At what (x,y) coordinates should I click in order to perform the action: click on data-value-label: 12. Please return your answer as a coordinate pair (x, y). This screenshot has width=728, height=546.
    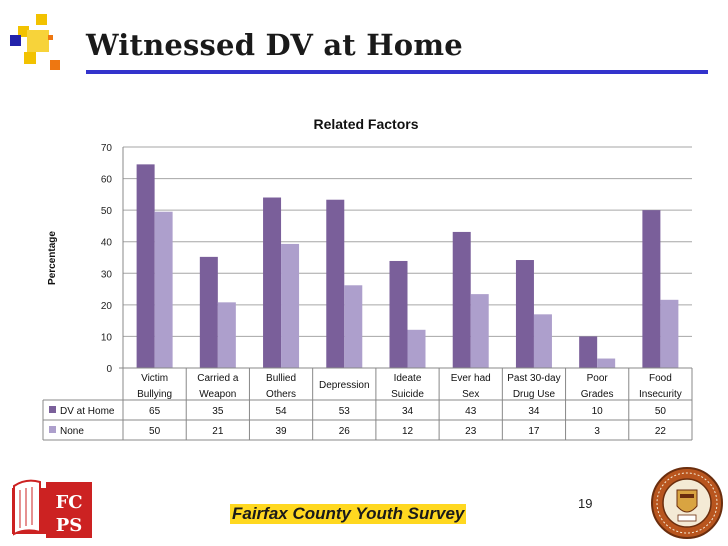
    Looking at the image, I should click on (408, 431).